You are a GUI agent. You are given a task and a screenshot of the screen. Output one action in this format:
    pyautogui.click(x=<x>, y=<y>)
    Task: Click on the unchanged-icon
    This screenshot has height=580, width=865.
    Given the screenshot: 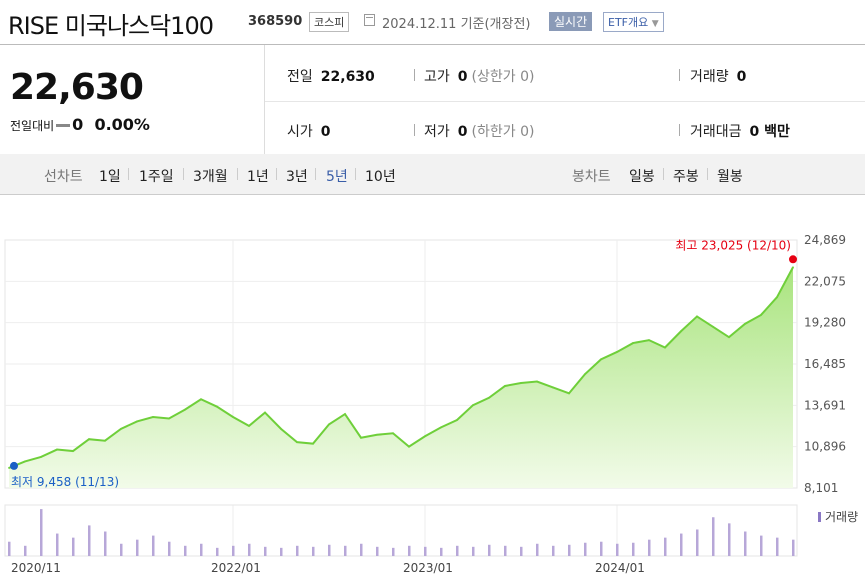 What is the action you would take?
    pyautogui.click(x=63, y=125)
    